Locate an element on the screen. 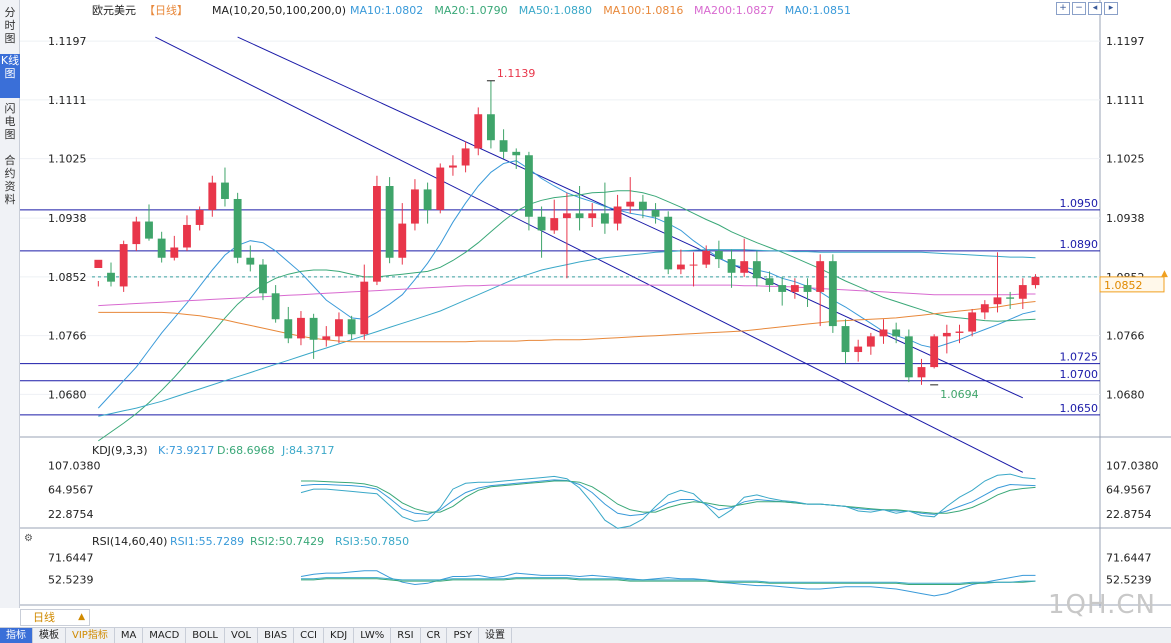 This screenshot has width=1171, height=643. y-tick-label-left: 1.1025 is located at coordinates (67, 159).